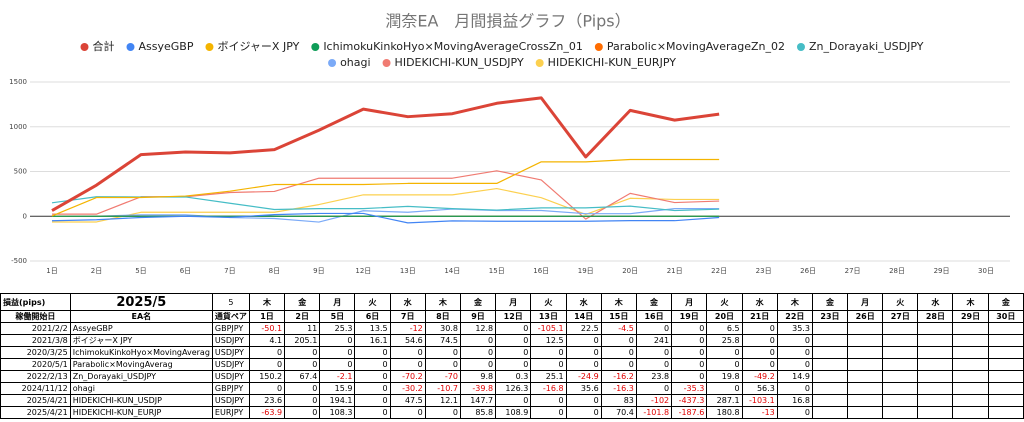  Describe the element at coordinates (453, 62) in the screenshot. I see `legend-item: HIDEKICHI-KUN_USDJPY` at that location.